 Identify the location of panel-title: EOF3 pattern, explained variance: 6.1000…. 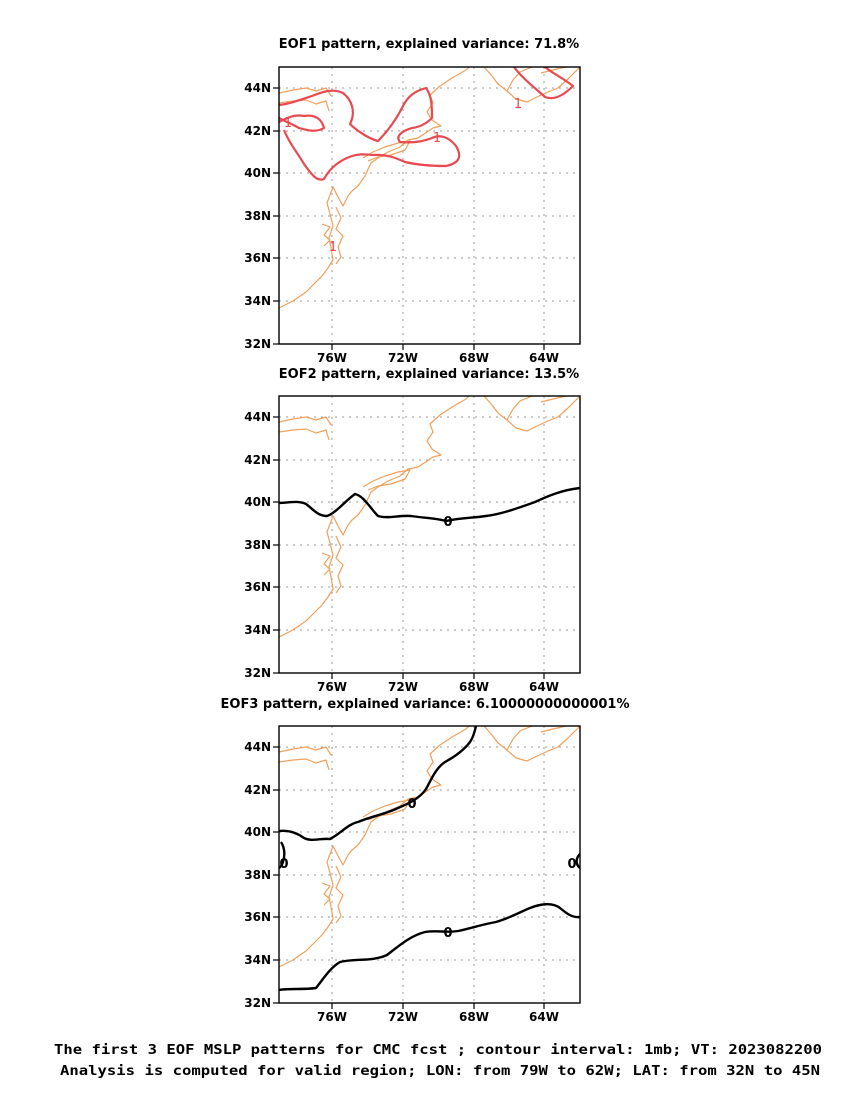
(425, 704).